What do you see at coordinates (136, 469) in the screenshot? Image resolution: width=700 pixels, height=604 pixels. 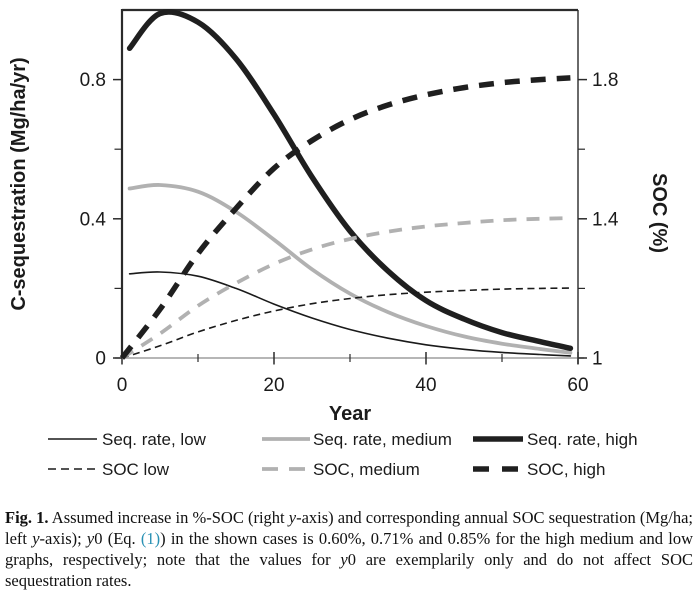 I see `legend-label-soc-low: SOC low` at bounding box center [136, 469].